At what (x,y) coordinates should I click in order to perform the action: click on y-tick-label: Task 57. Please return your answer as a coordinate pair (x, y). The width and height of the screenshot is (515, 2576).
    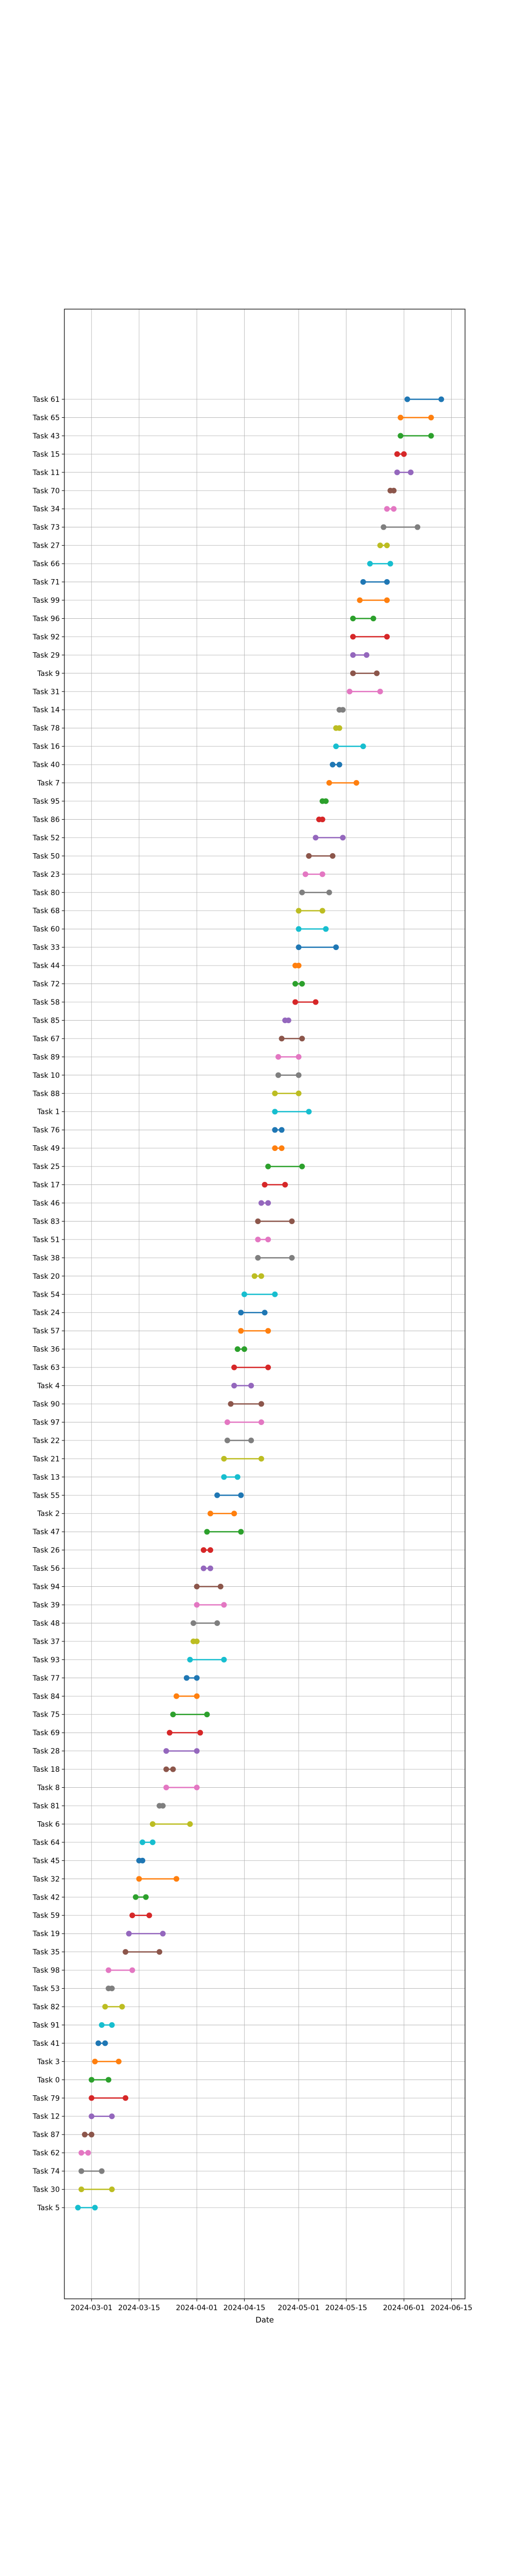
    Looking at the image, I should click on (46, 1331).